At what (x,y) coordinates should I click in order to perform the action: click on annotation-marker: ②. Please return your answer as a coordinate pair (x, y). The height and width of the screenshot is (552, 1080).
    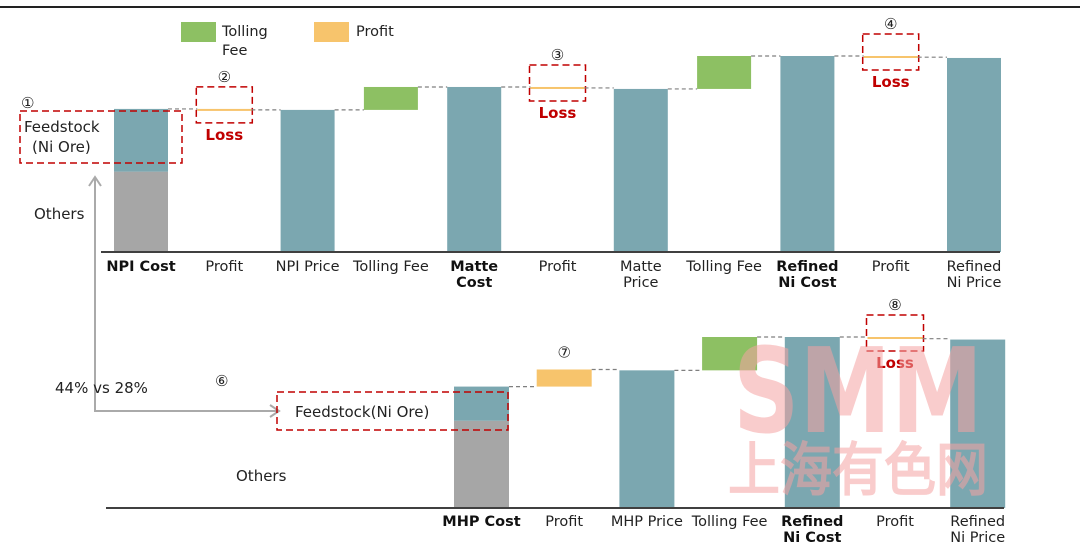
    Looking at the image, I should click on (224, 77).